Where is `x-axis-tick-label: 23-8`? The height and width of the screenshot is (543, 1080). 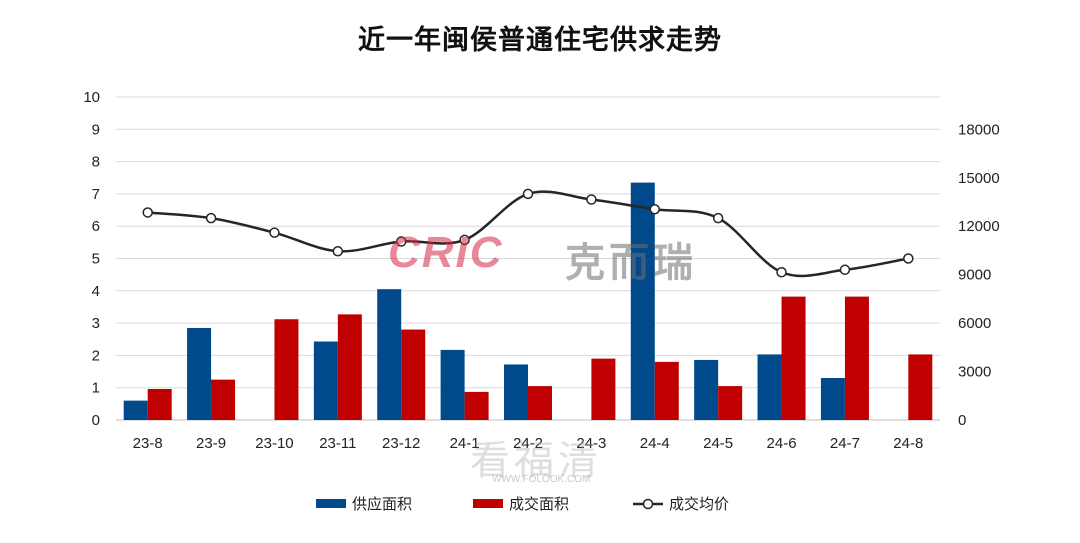
x-axis-tick-label: 23-8 is located at coordinates (148, 443).